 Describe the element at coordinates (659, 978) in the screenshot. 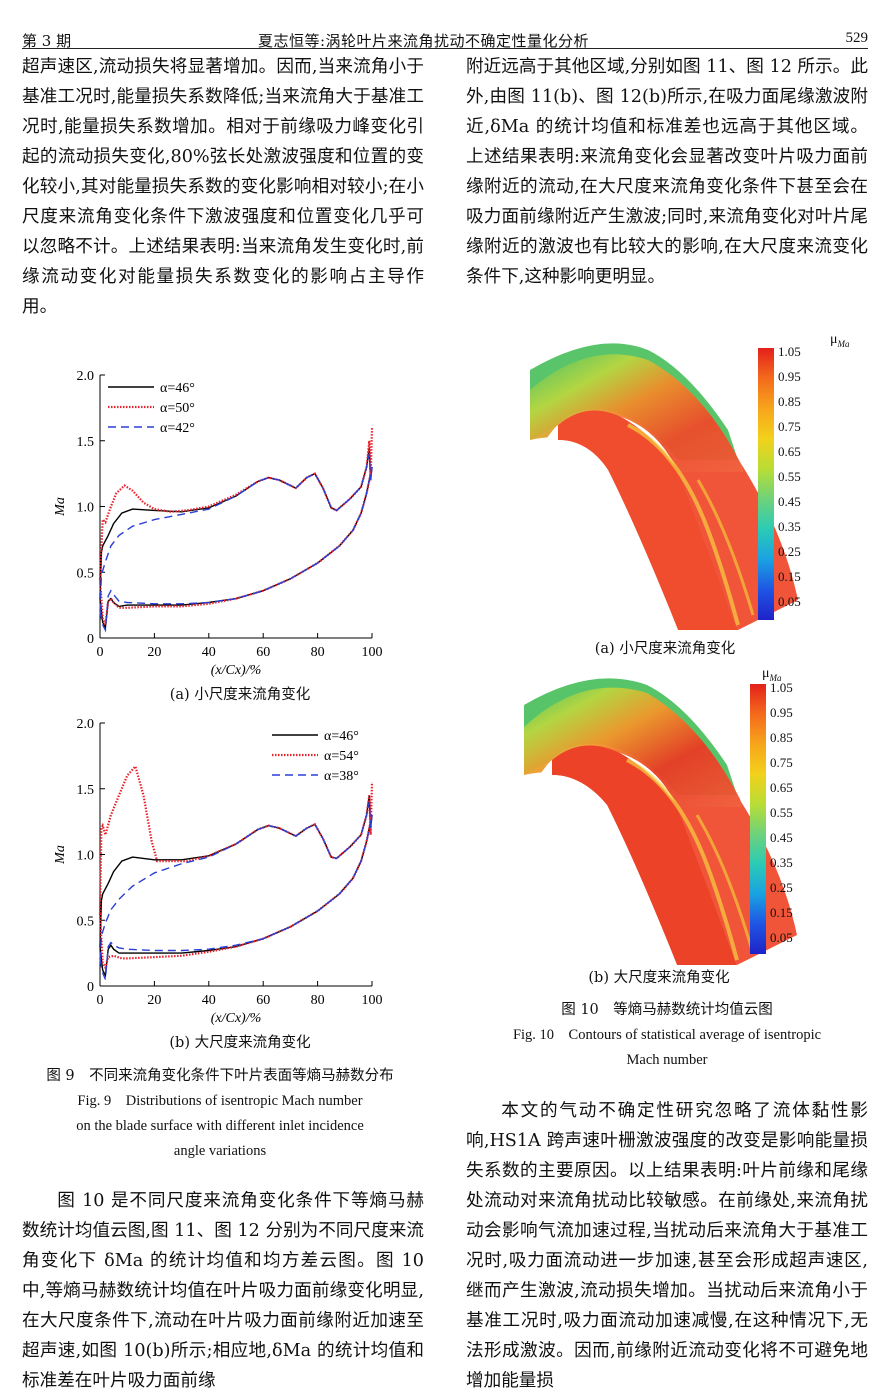

I see `fig10b-subcaption: (b) 大尺度来流角变化` at that location.